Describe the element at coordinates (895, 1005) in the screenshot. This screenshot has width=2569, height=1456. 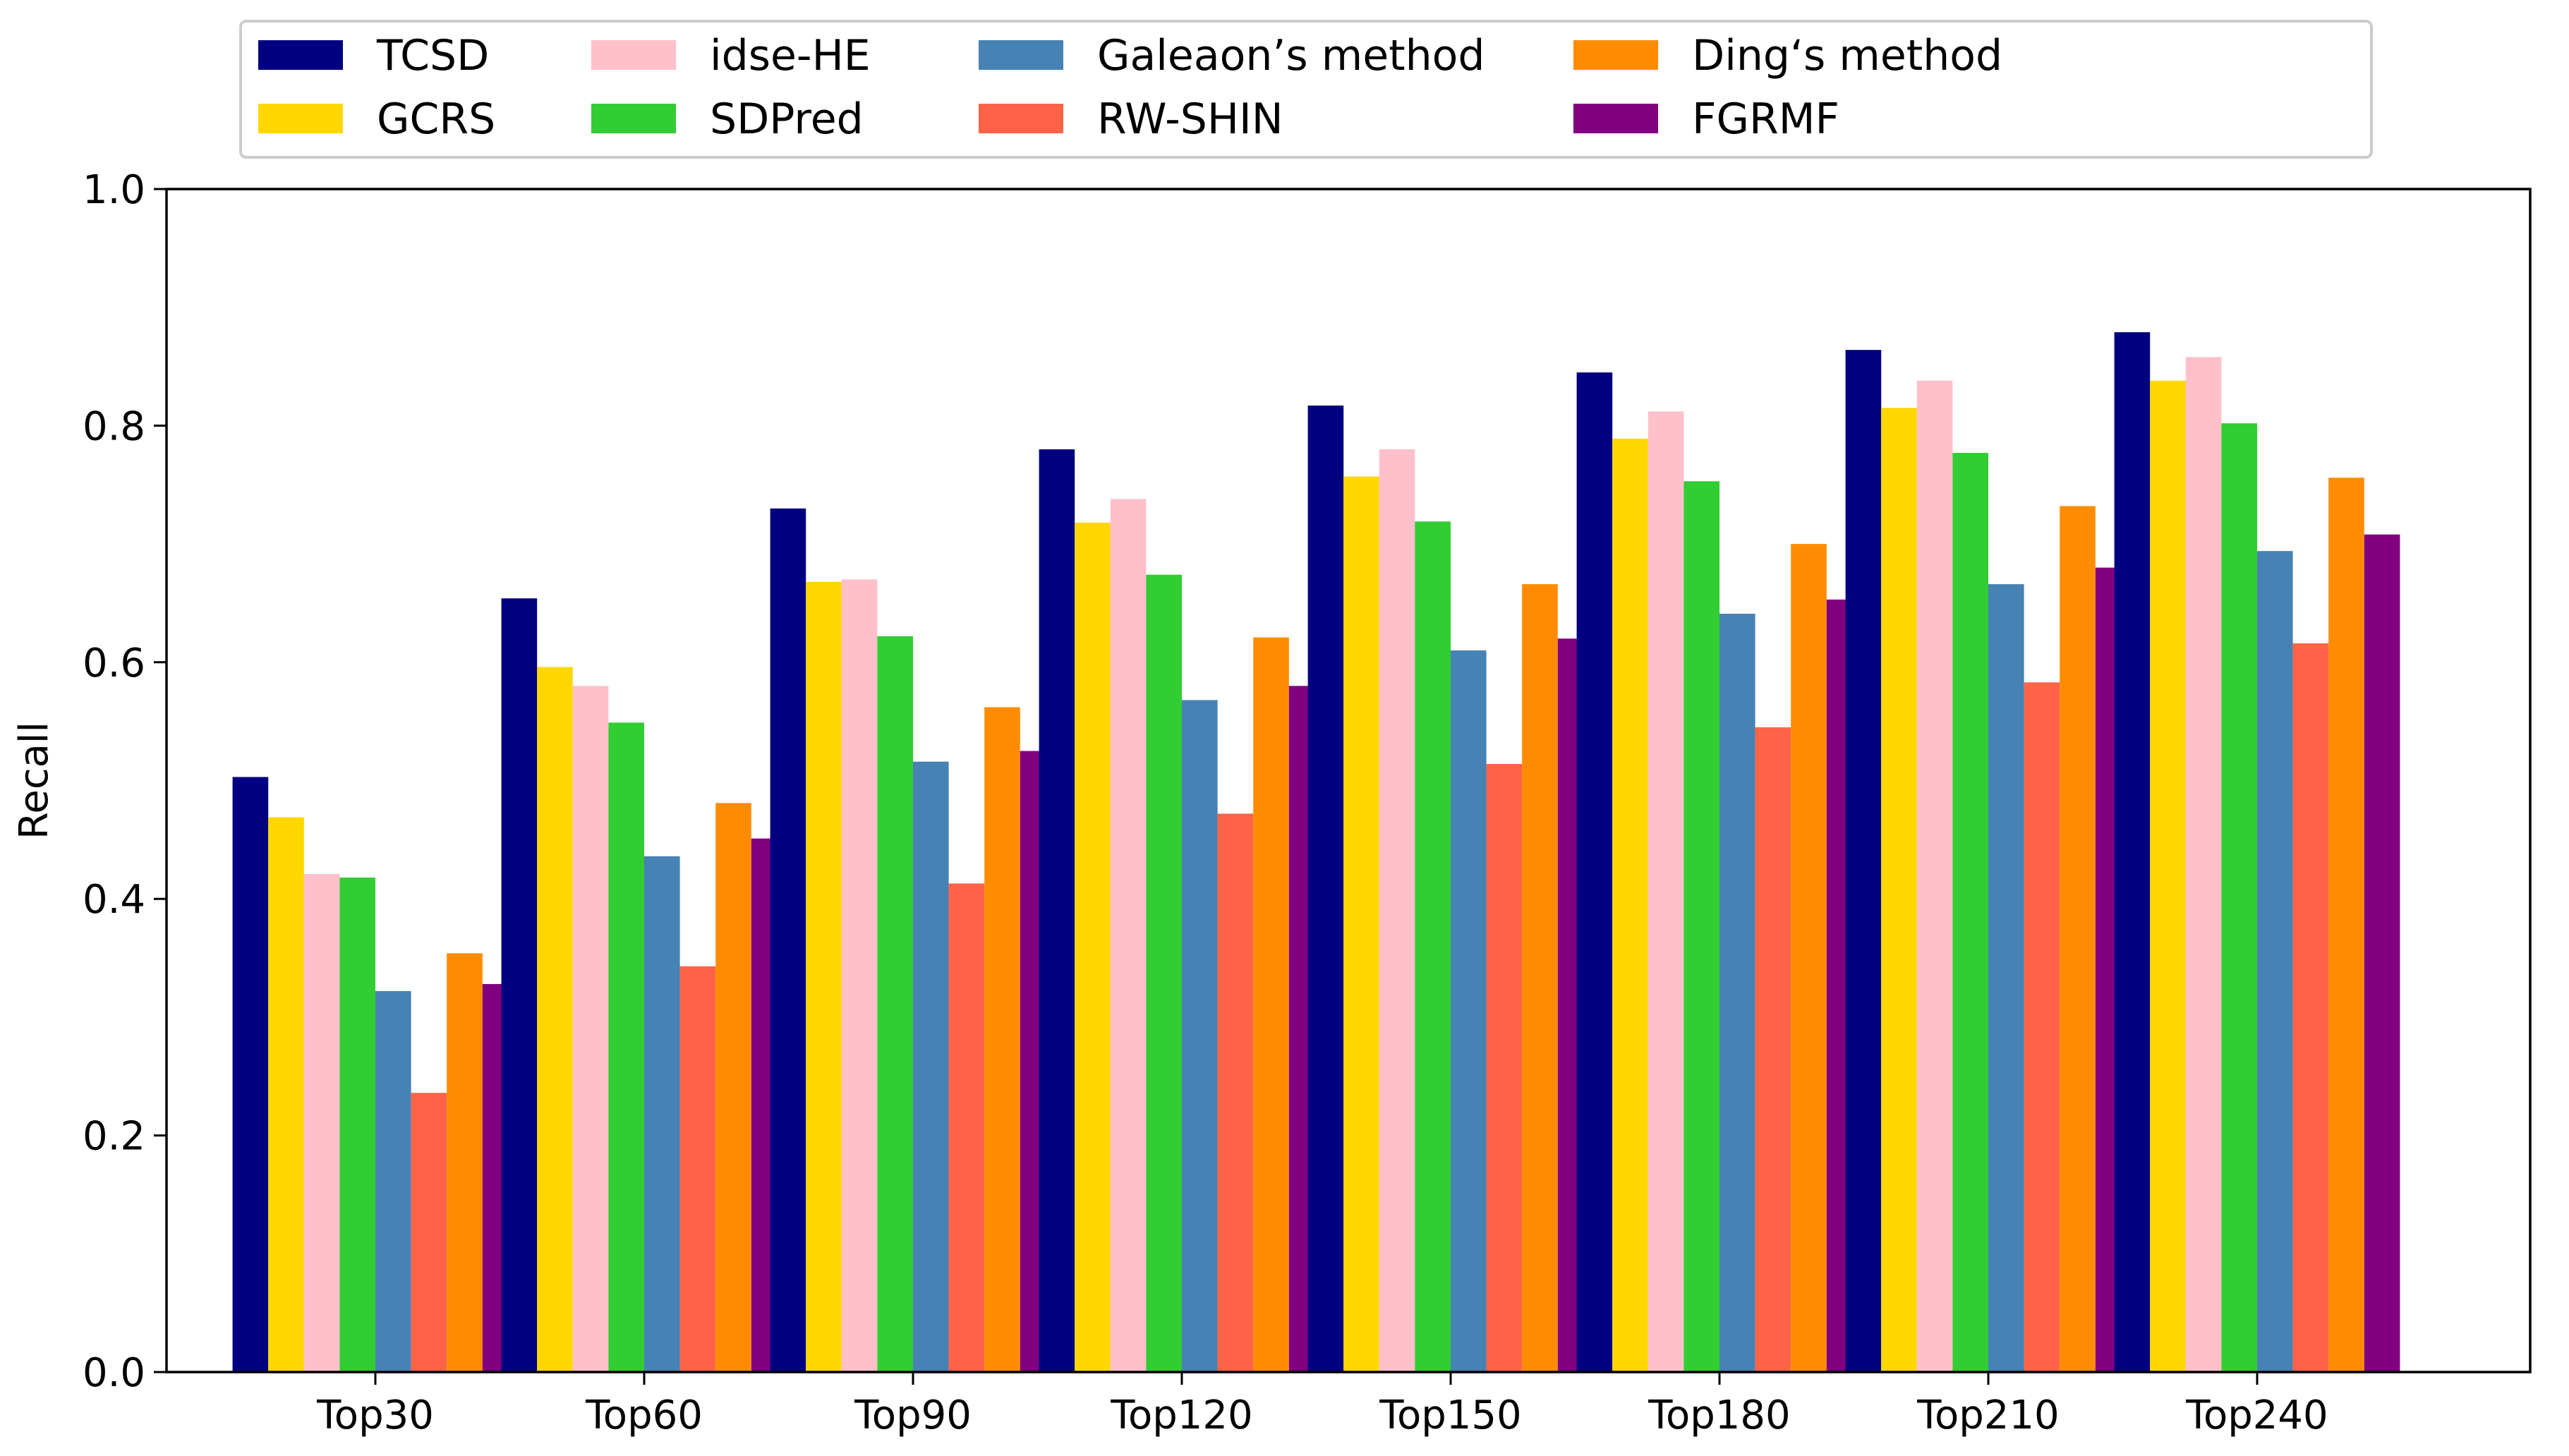
I see `bar-sdpred-top90` at that location.